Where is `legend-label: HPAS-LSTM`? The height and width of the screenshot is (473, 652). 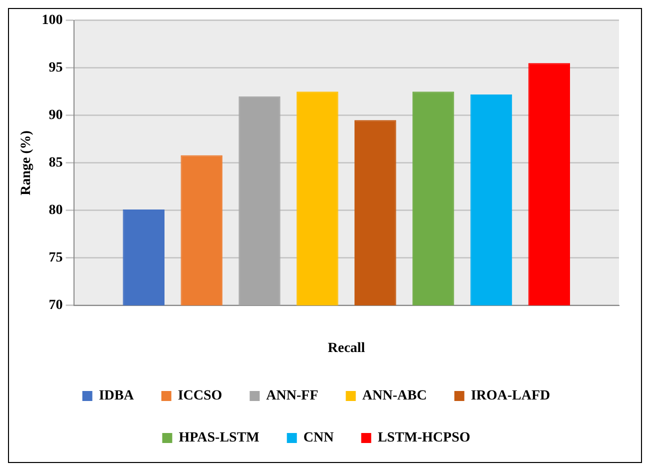
legend-label: HPAS-LSTM is located at coordinates (219, 438).